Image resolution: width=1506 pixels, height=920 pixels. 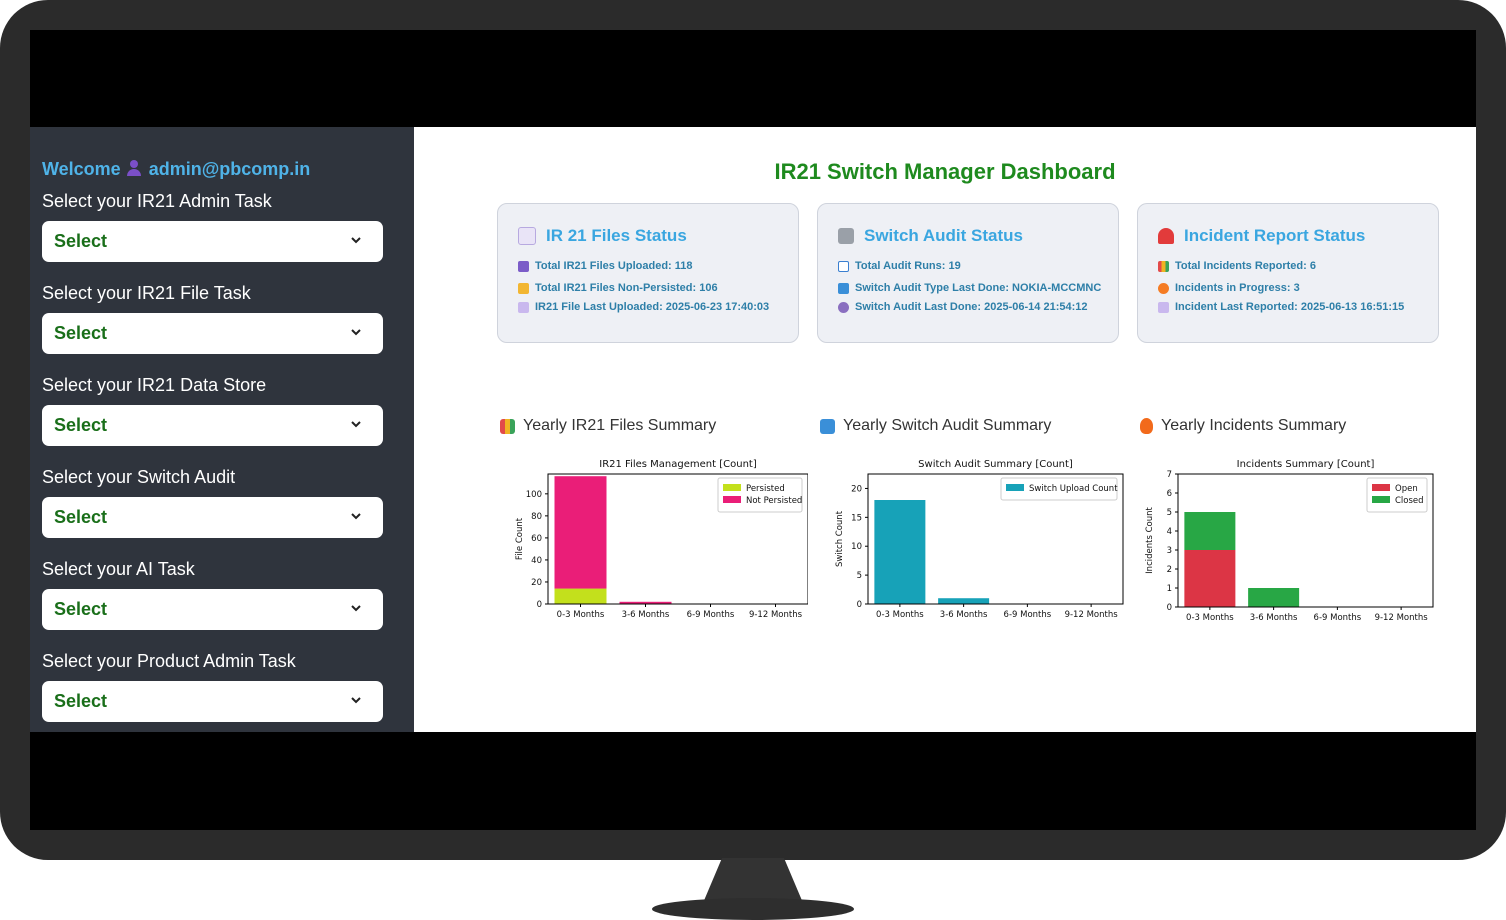 What do you see at coordinates (212, 241) in the screenshot?
I see `admin-task-select: Select` at bounding box center [212, 241].